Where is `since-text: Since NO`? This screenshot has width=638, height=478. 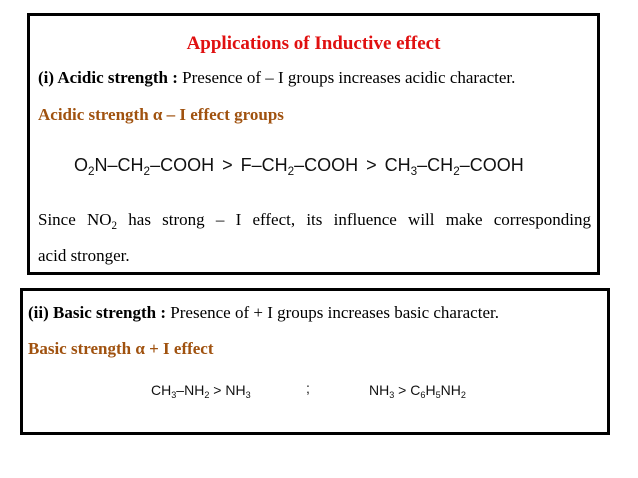 since-text: Since NO is located at coordinates (75, 219).